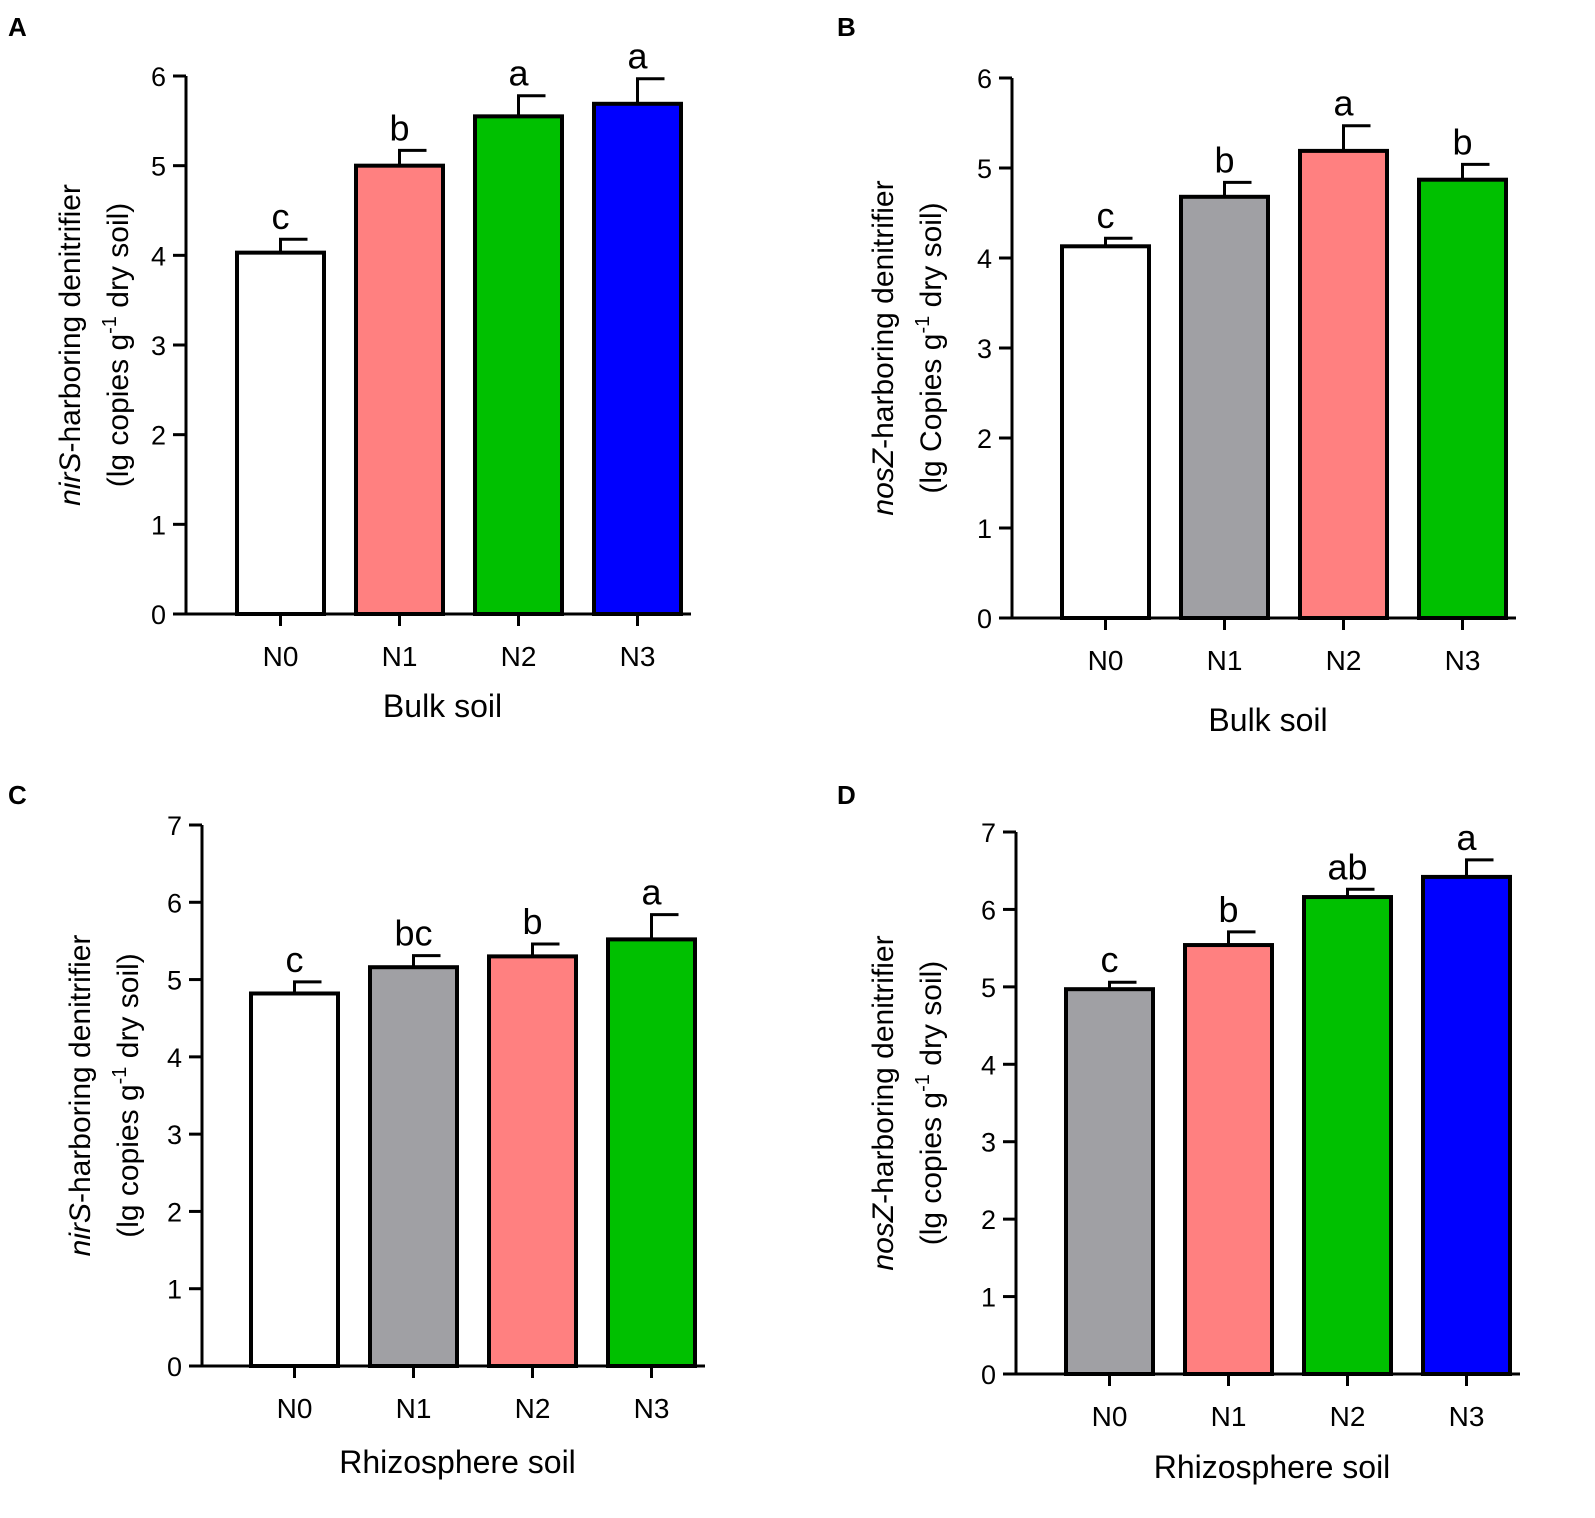  What do you see at coordinates (17, 27) in the screenshot?
I see `panel-label: A` at bounding box center [17, 27].